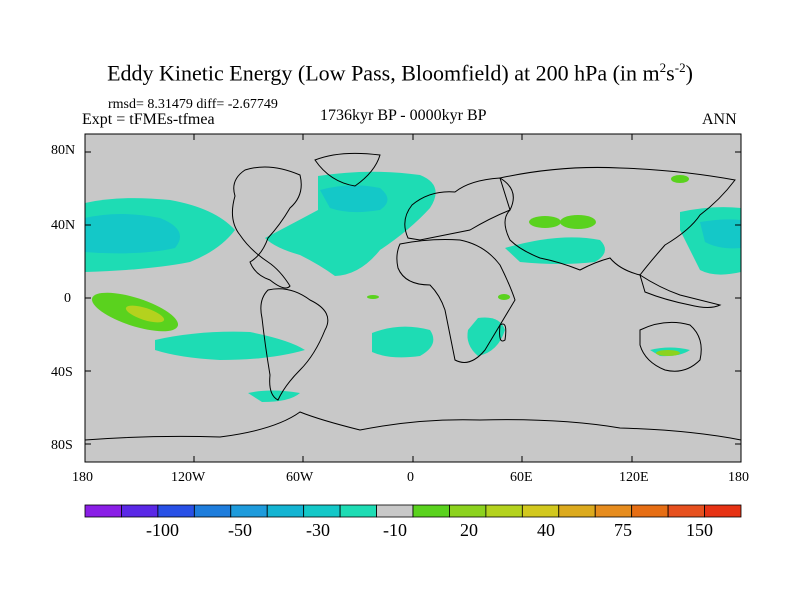  I want to click on lon-label-0: 0, so click(410, 477).